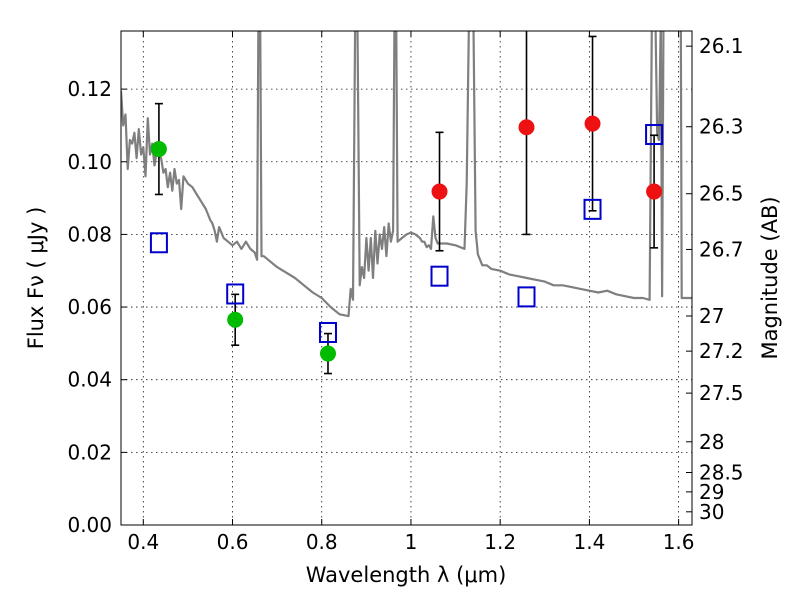 This screenshot has height=600, width=800. Describe the element at coordinates (721, 46) in the screenshot. I see `magnitude-tick-label: 26.1` at that location.